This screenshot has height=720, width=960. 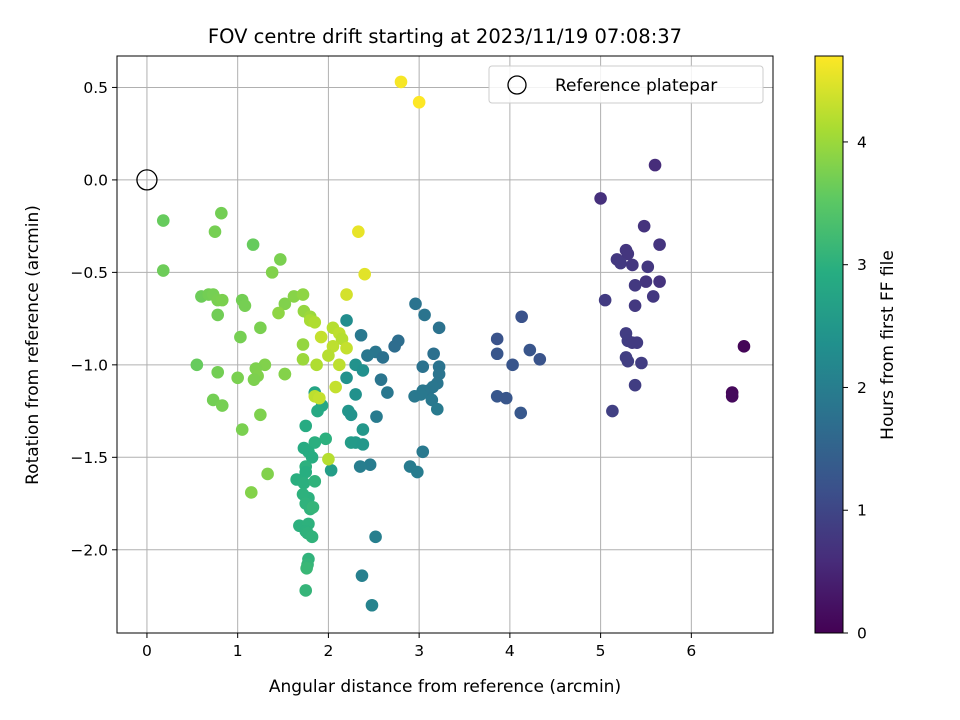 I want to click on legend-label: Reference platepar, so click(x=636, y=86).